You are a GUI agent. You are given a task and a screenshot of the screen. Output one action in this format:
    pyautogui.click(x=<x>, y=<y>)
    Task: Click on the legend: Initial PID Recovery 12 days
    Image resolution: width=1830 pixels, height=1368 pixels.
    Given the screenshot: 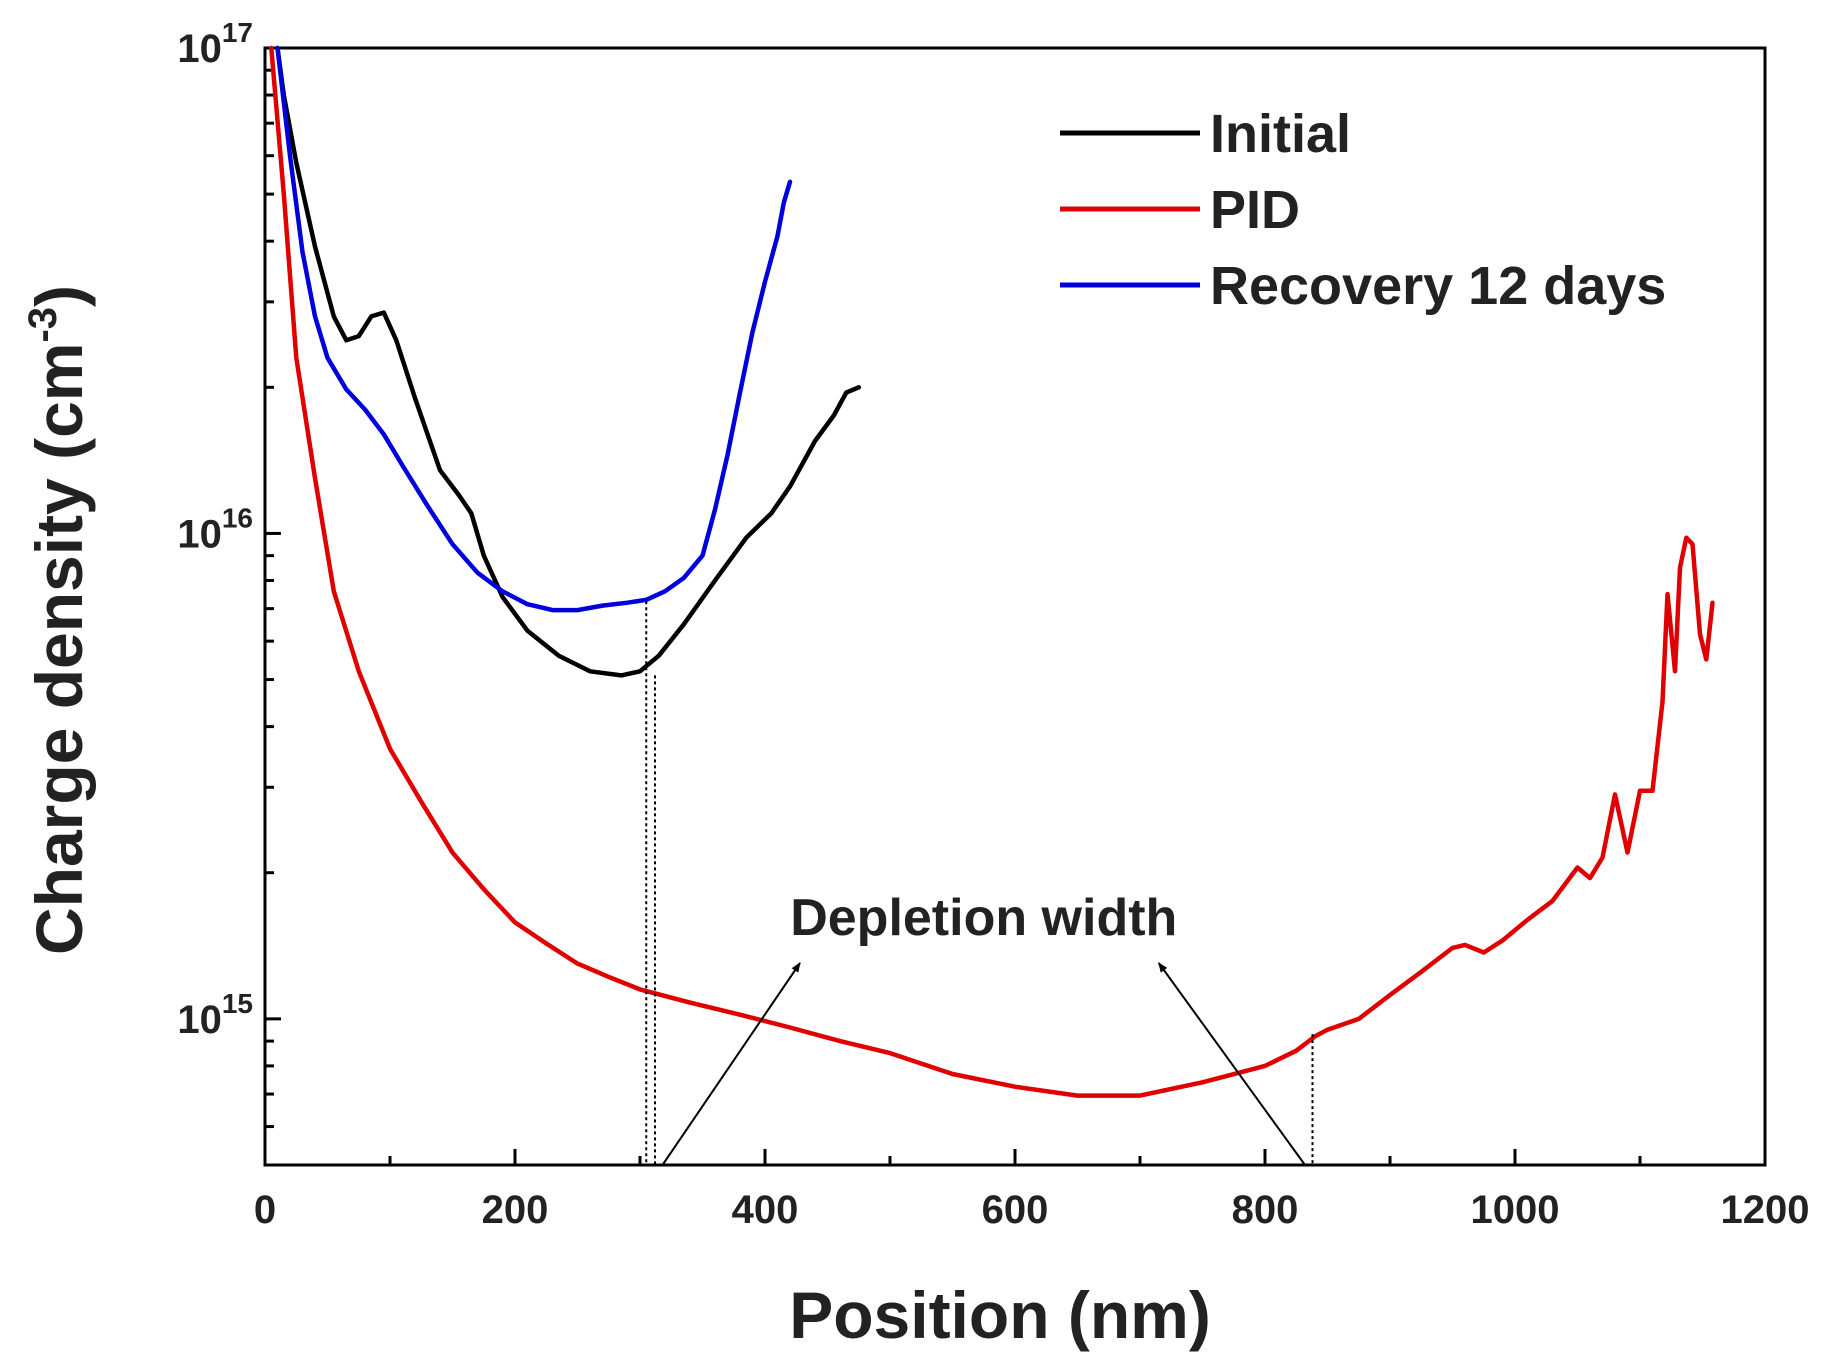 What is the action you would take?
    pyautogui.click(x=1363, y=210)
    